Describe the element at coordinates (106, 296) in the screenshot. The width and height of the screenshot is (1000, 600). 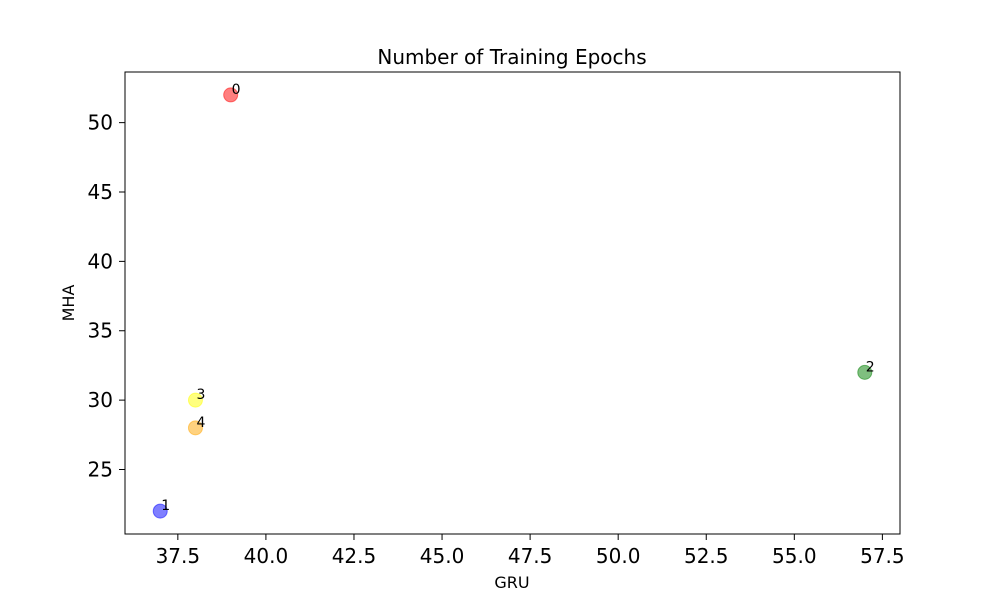
I see `y-axis: 25 30 35 40 45 50` at that location.